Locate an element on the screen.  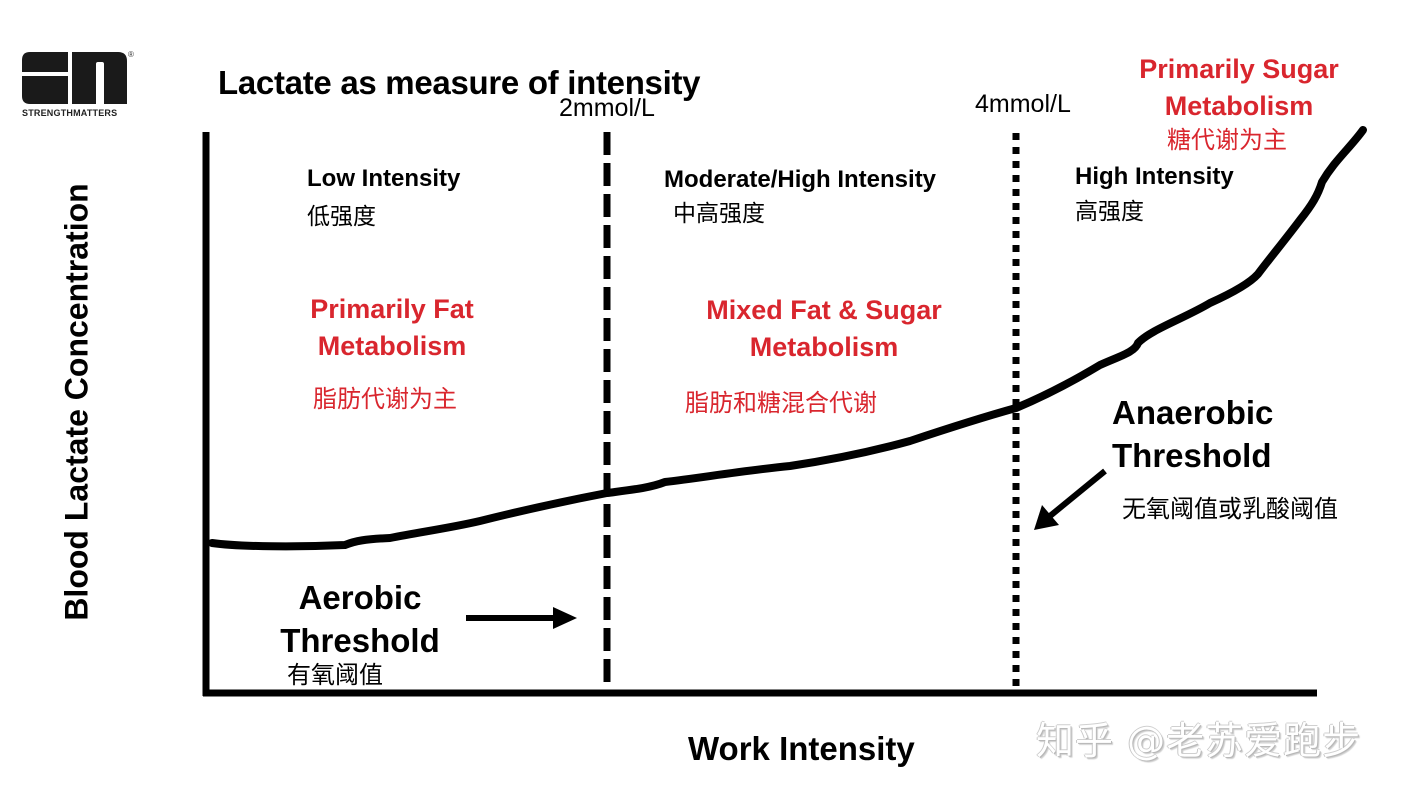
aerobic-threshold-line2: Threshold is located at coordinates (360, 640).